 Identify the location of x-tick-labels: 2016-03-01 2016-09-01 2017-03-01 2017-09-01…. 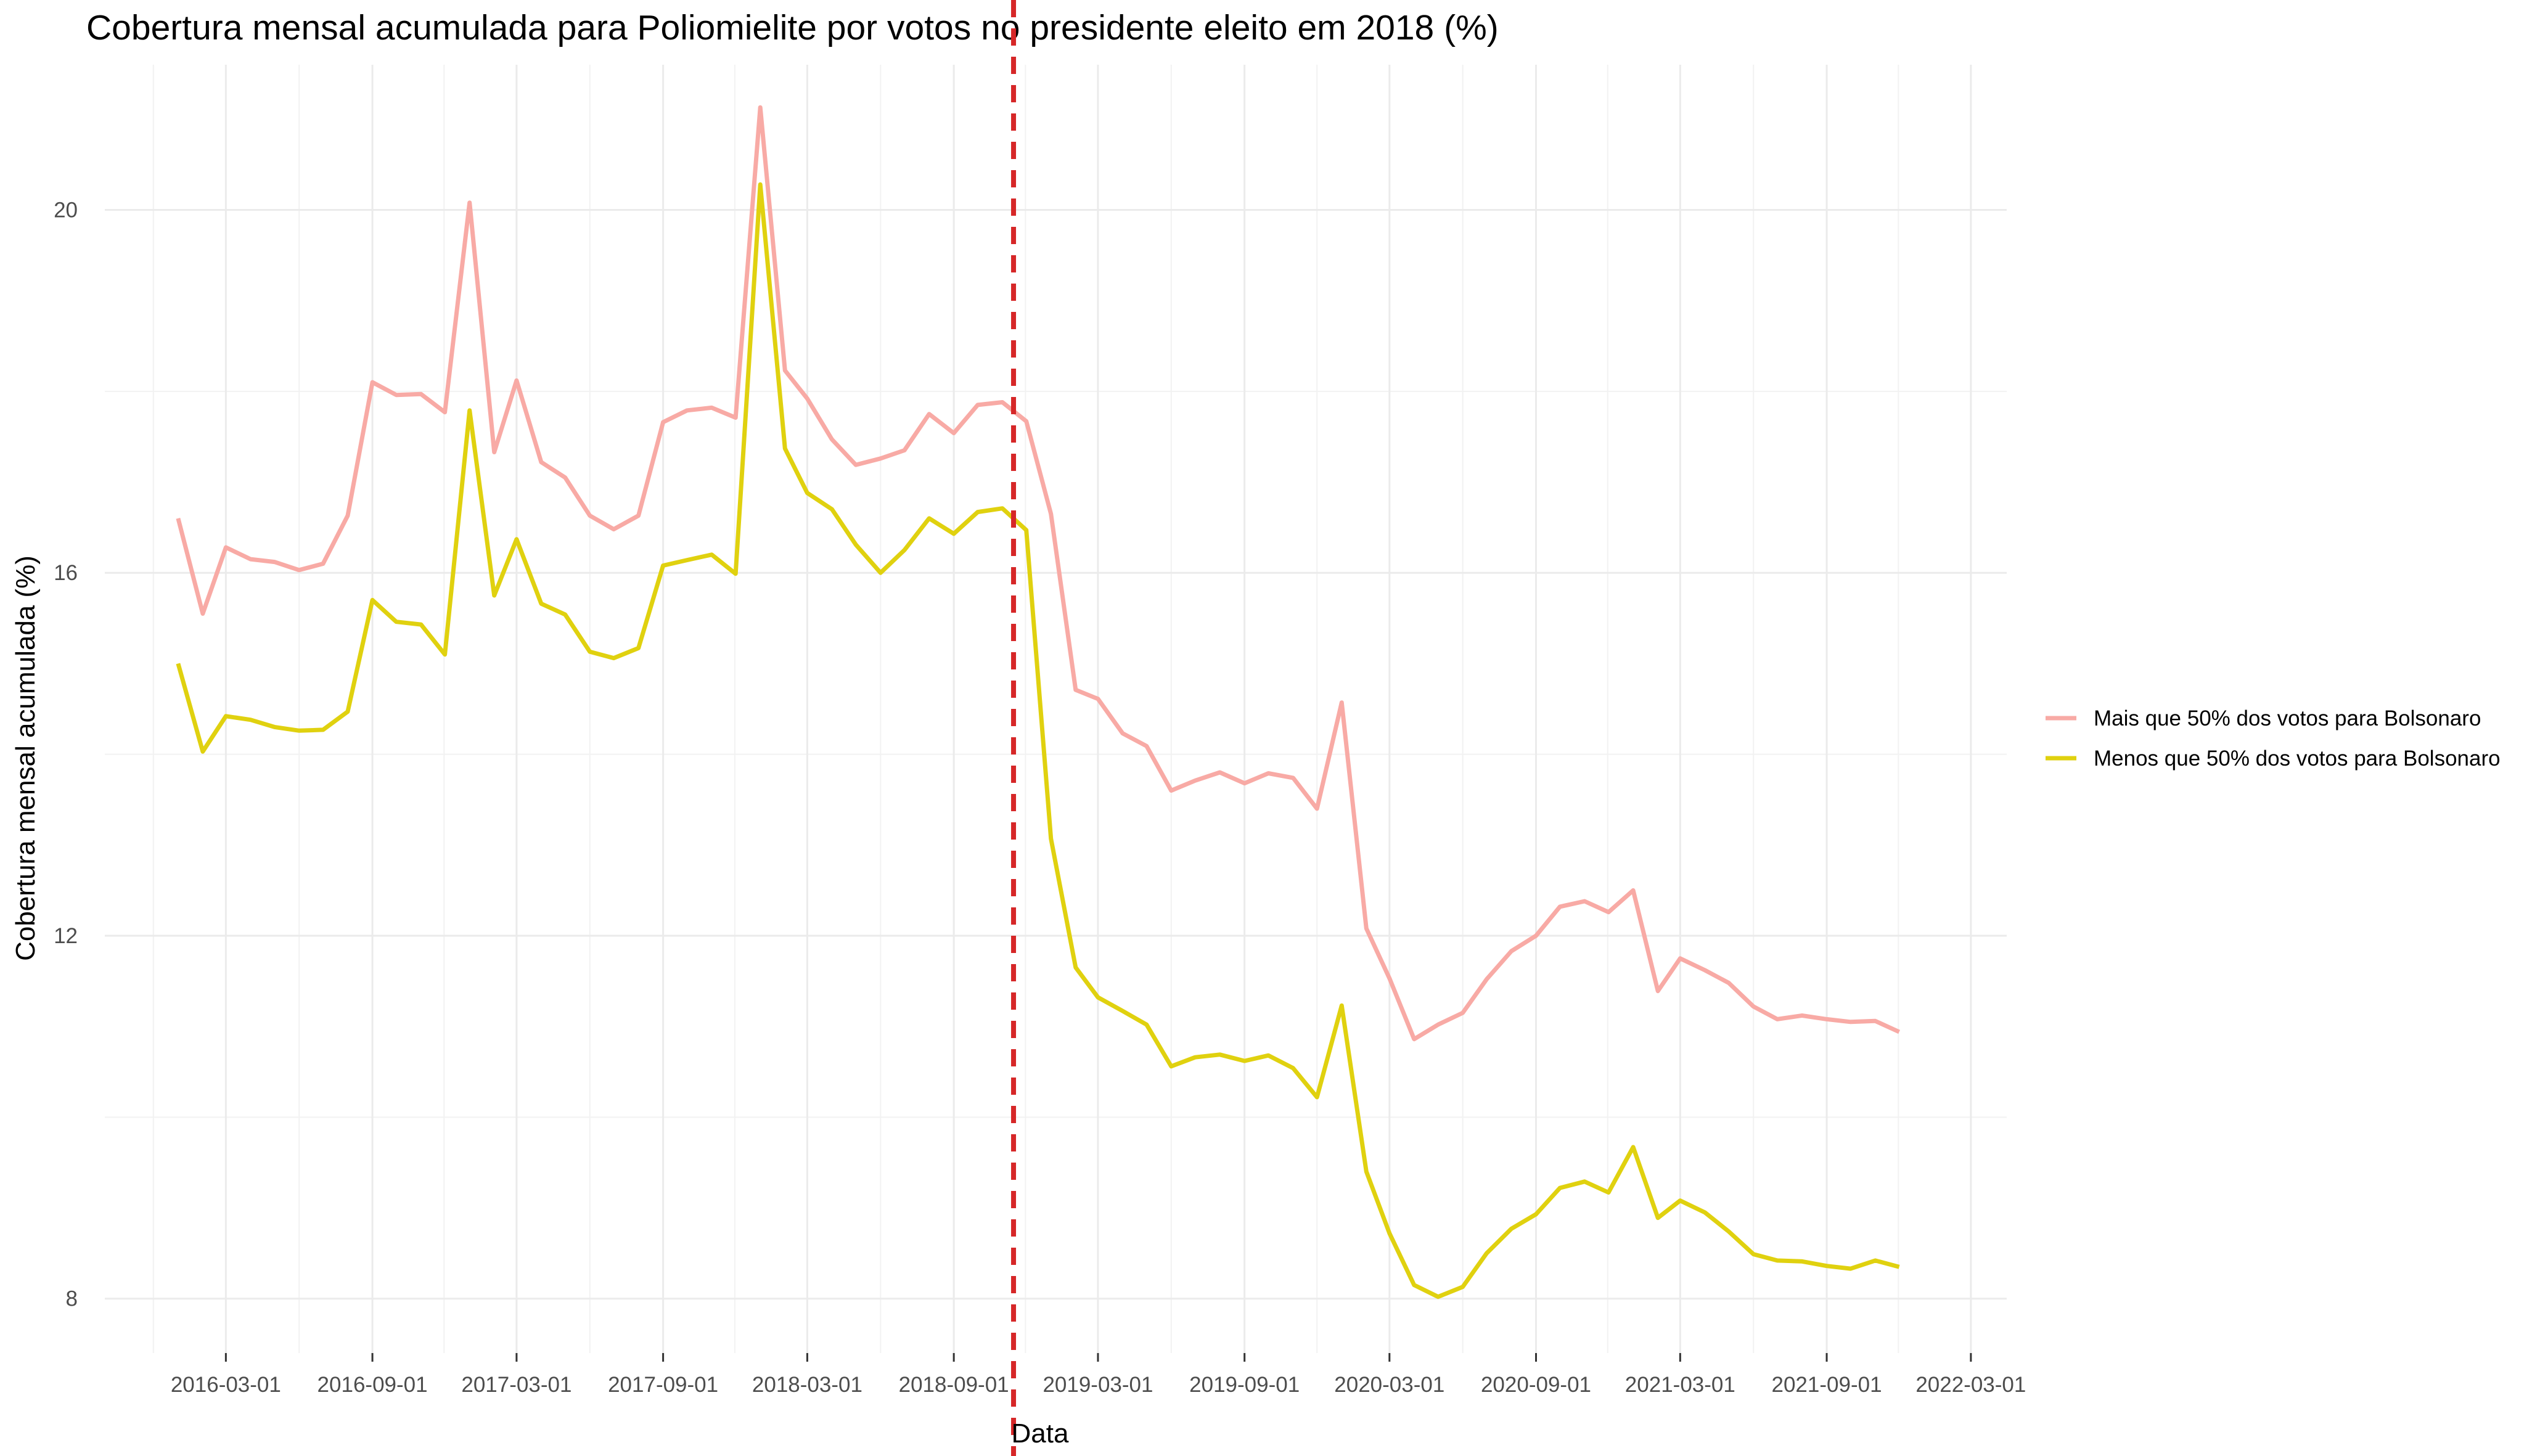
(1098, 1385).